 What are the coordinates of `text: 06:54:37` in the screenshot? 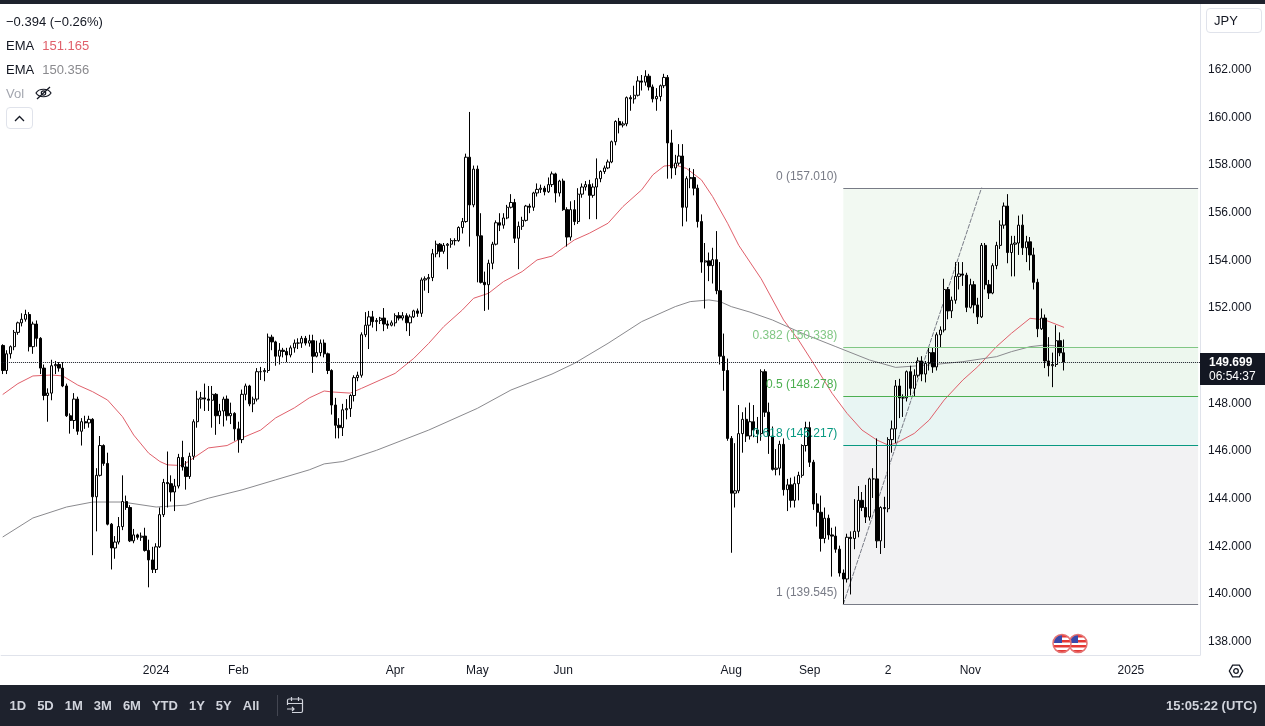 It's located at (1233, 376).